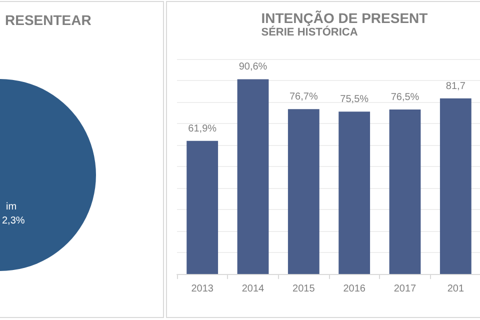  I want to click on text: im, so click(11, 207).